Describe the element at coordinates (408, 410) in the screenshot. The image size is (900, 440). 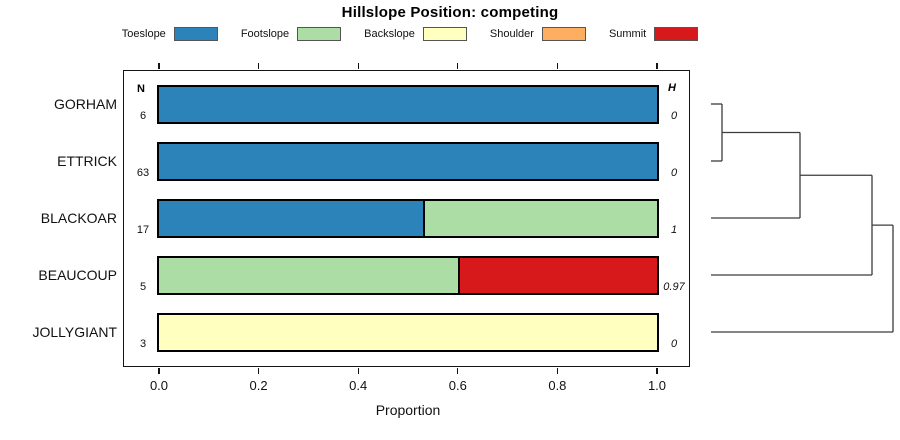
I see `x-axis-label: Proportion` at that location.